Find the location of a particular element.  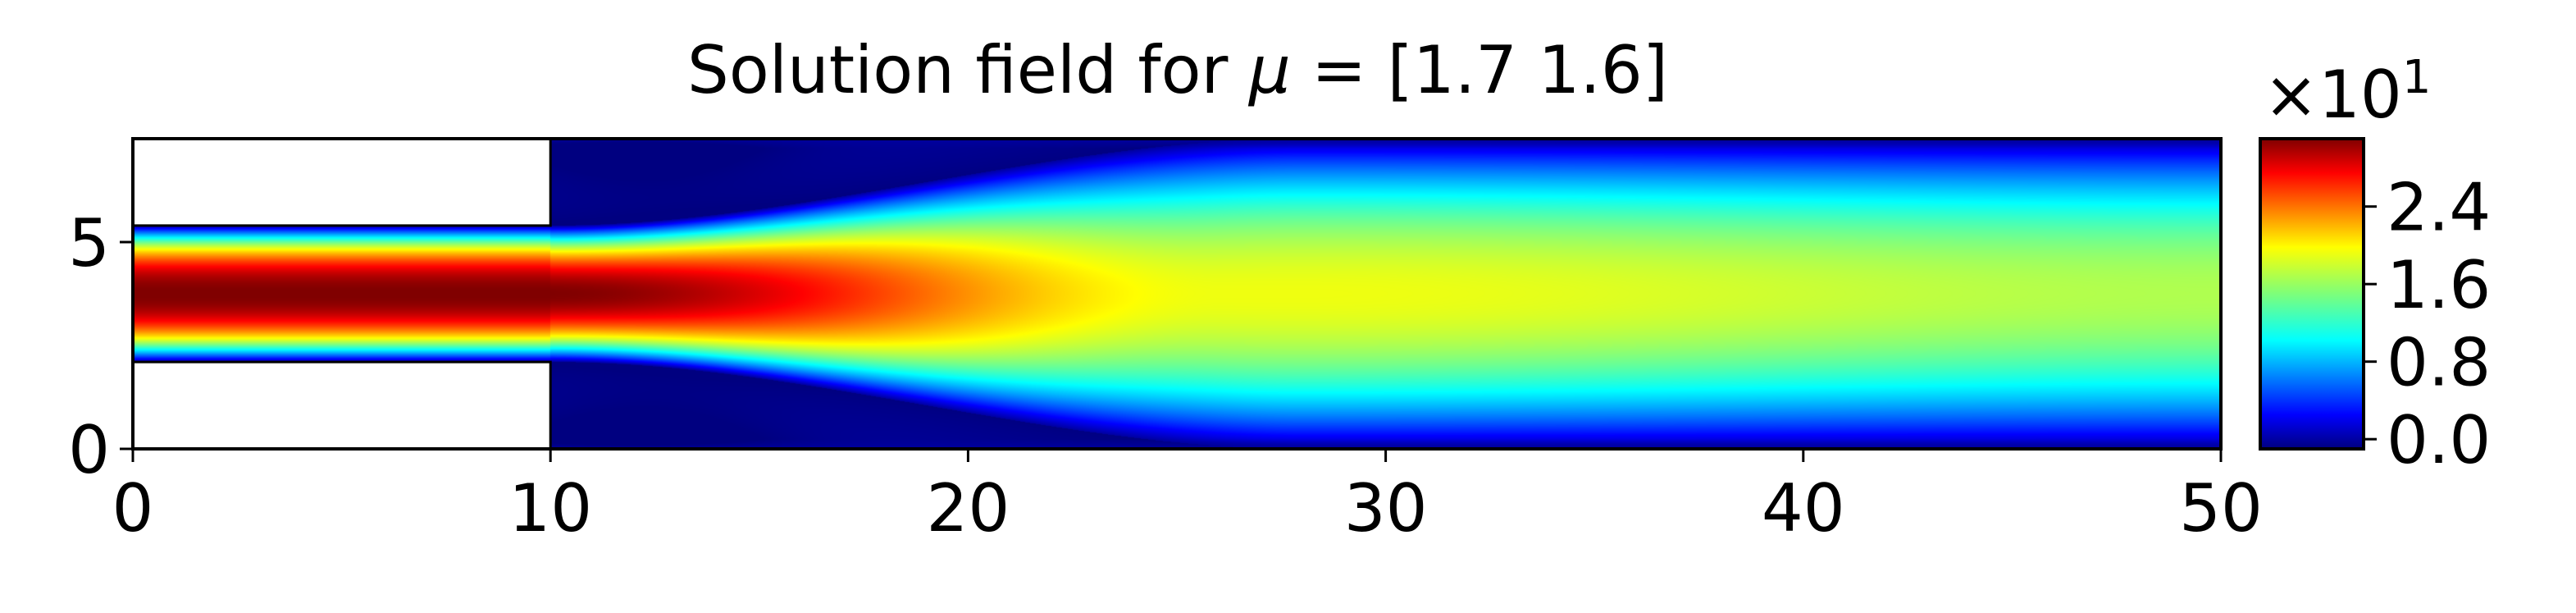

x-tick-label: 10 is located at coordinates (550, 508).